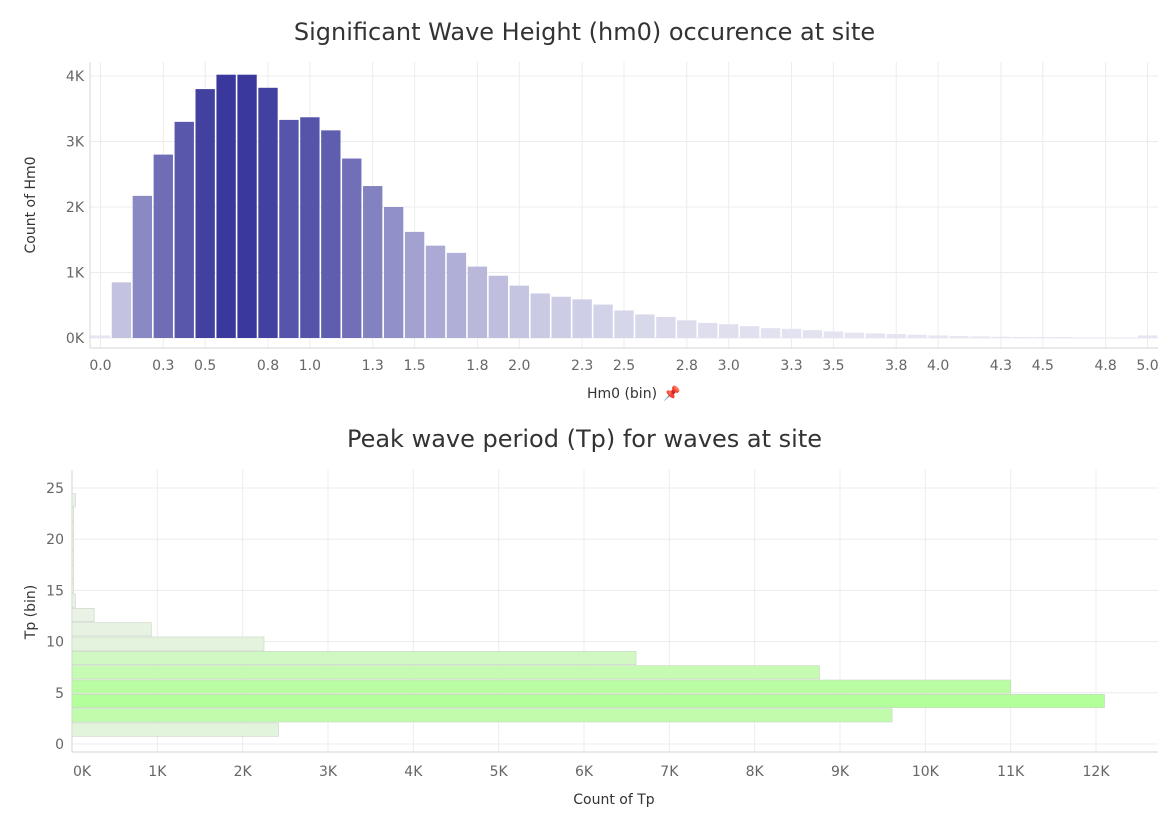  Describe the element at coordinates (1001, 366) in the screenshot. I see `chart1-xtick: 4.3` at that location.